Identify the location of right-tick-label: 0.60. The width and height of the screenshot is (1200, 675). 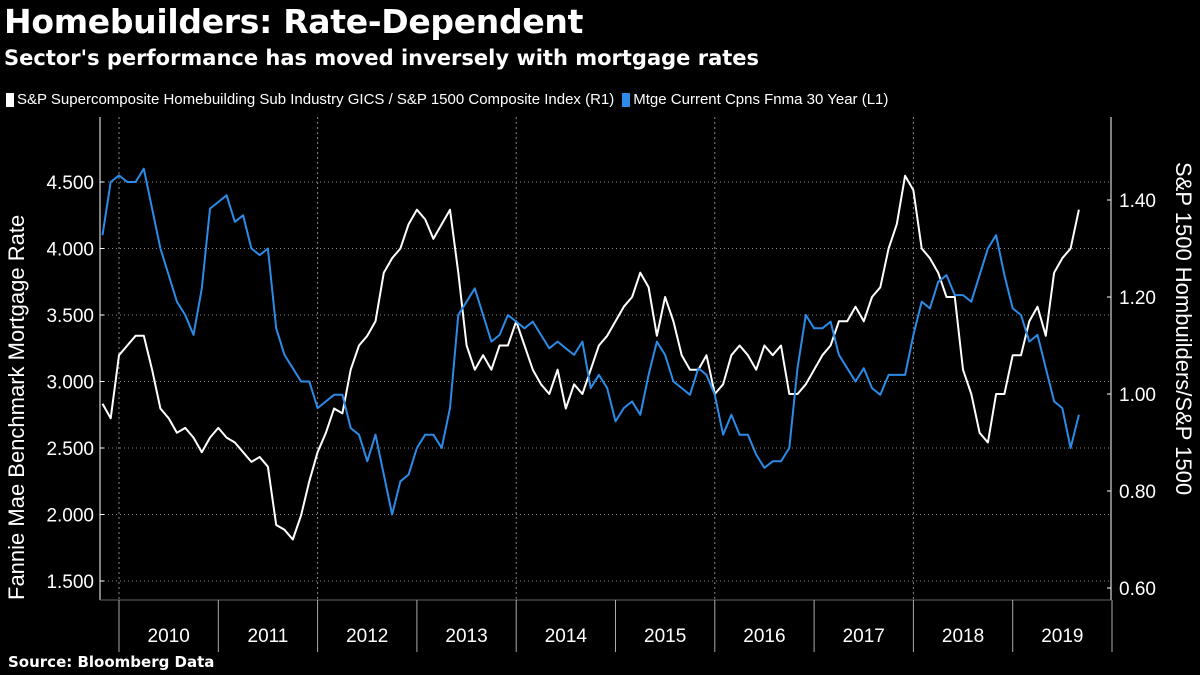
(1137, 589).